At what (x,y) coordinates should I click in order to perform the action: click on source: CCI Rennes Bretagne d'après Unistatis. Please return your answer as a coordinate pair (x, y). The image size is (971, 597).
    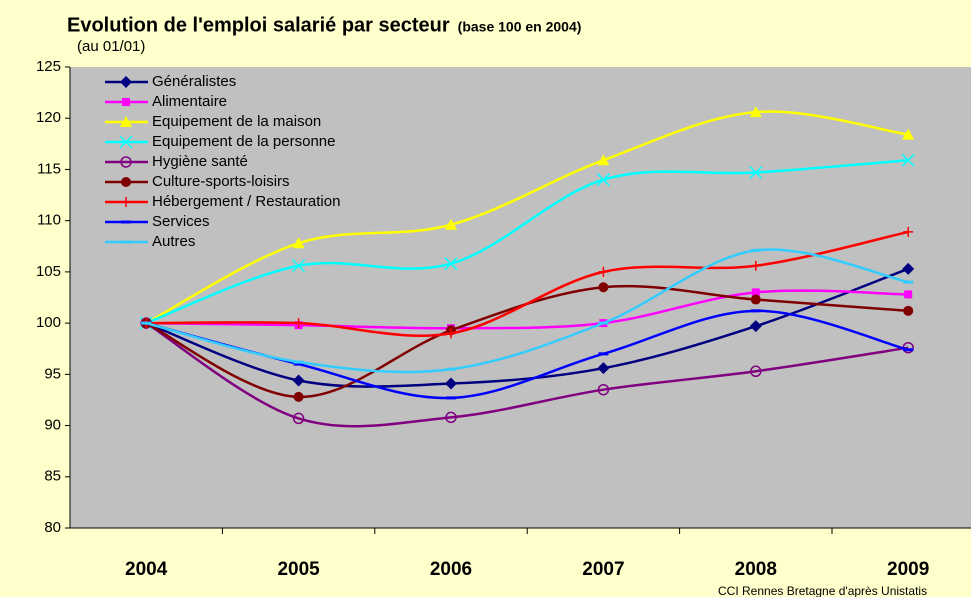
    Looking at the image, I should click on (822, 590).